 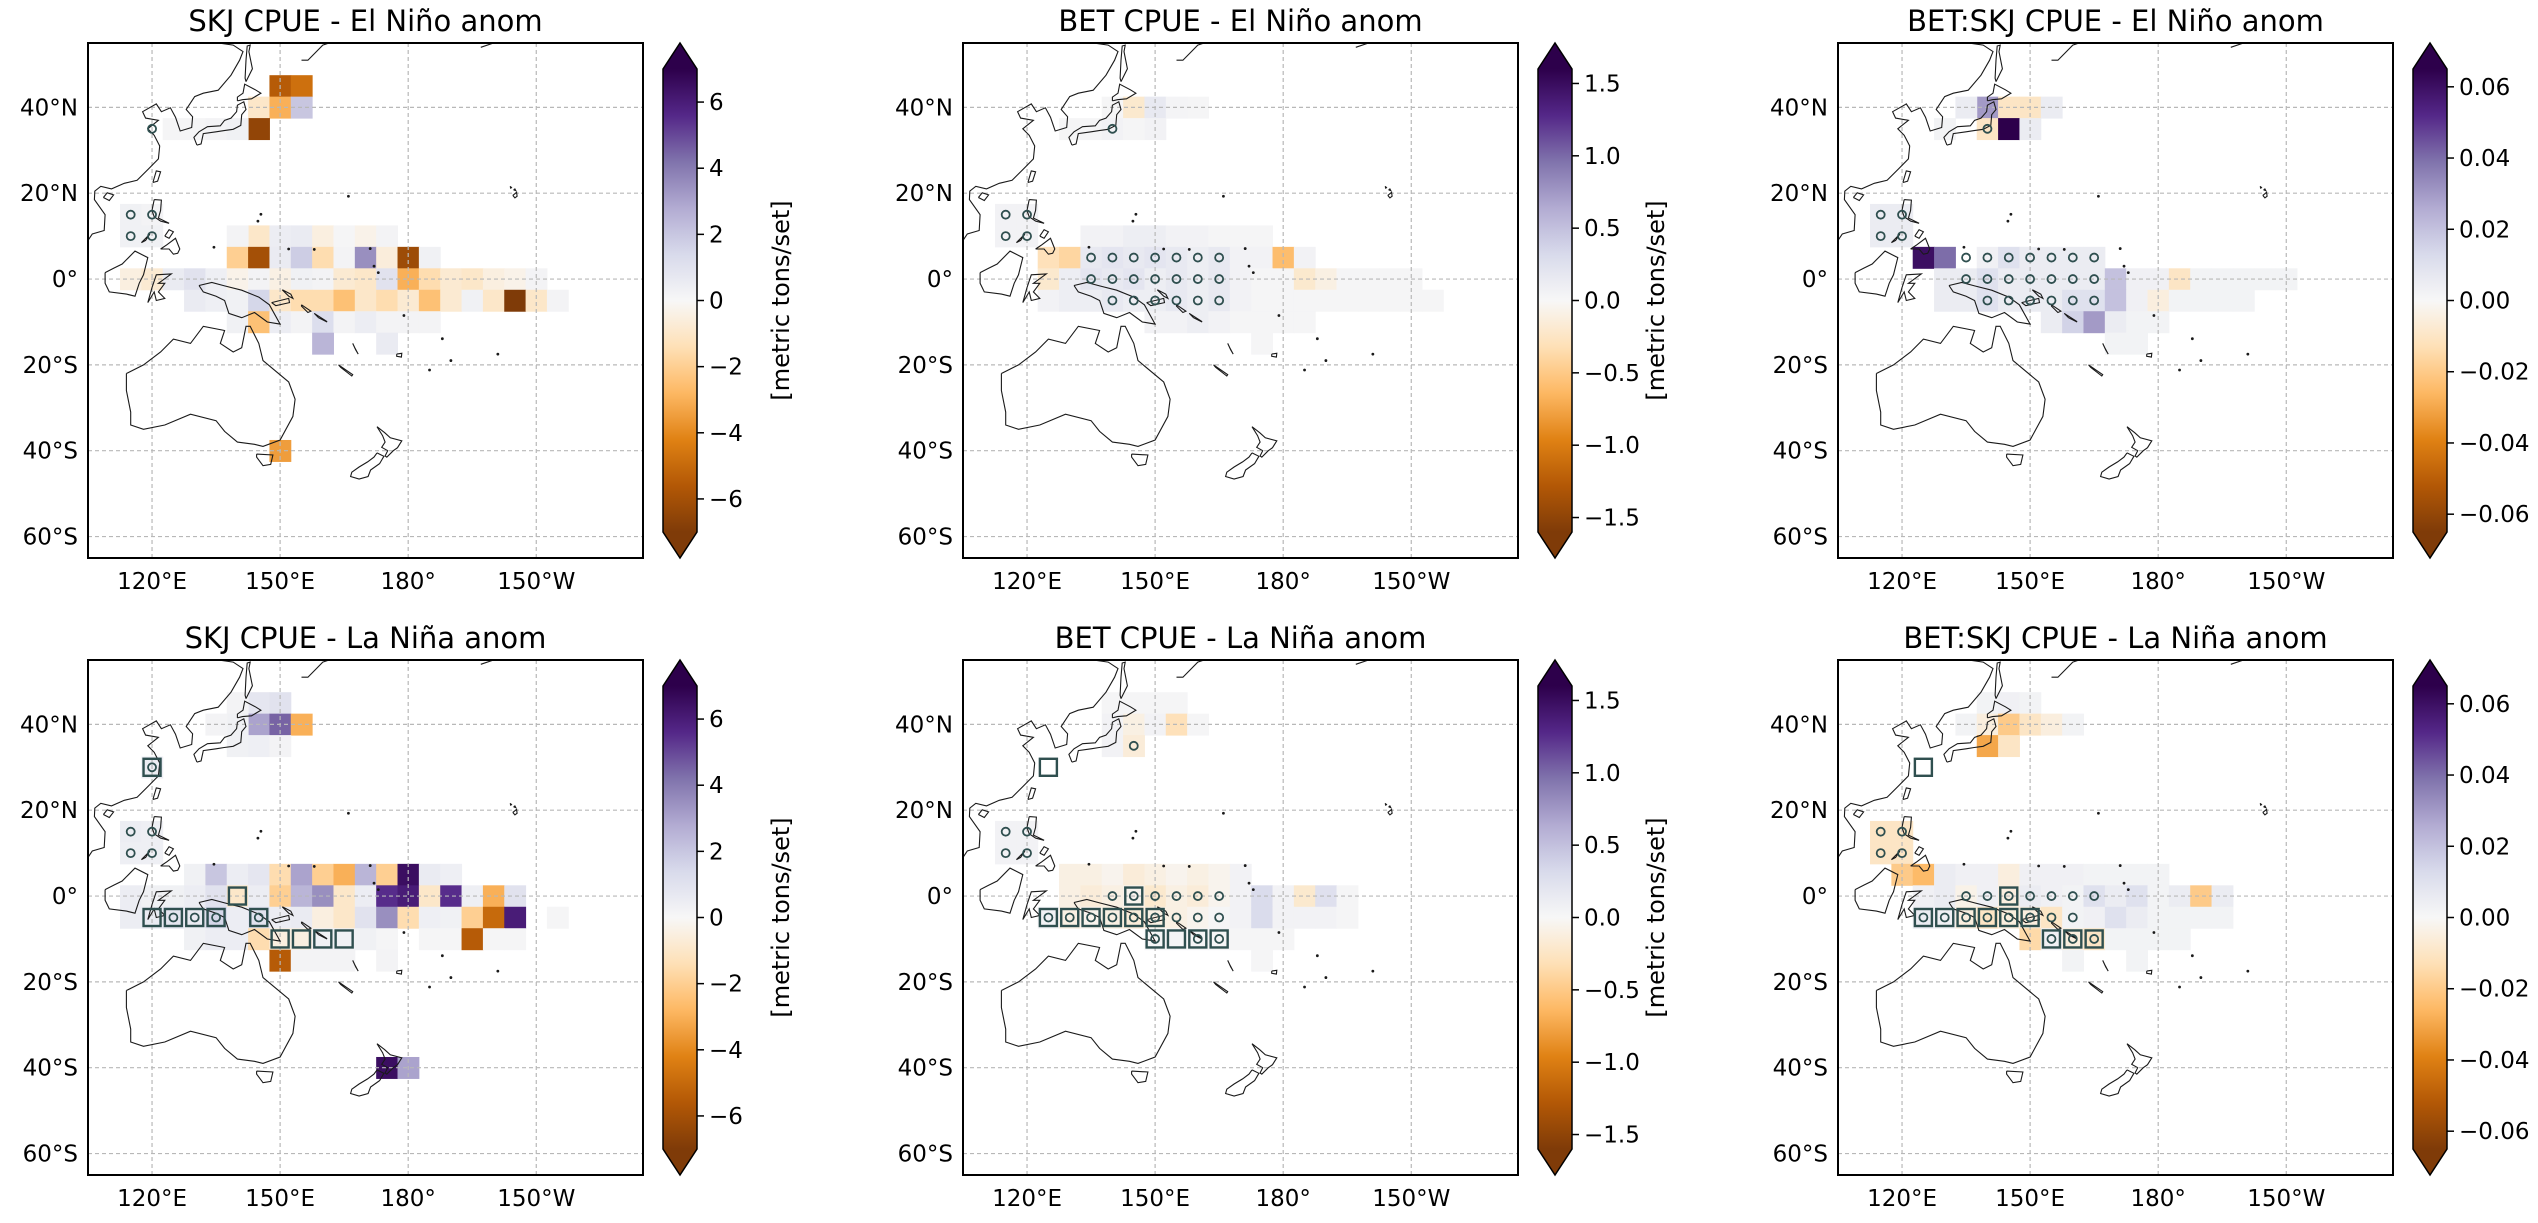 I want to click on colorbar-tick-label: −1.0, so click(x=1612, y=1063).